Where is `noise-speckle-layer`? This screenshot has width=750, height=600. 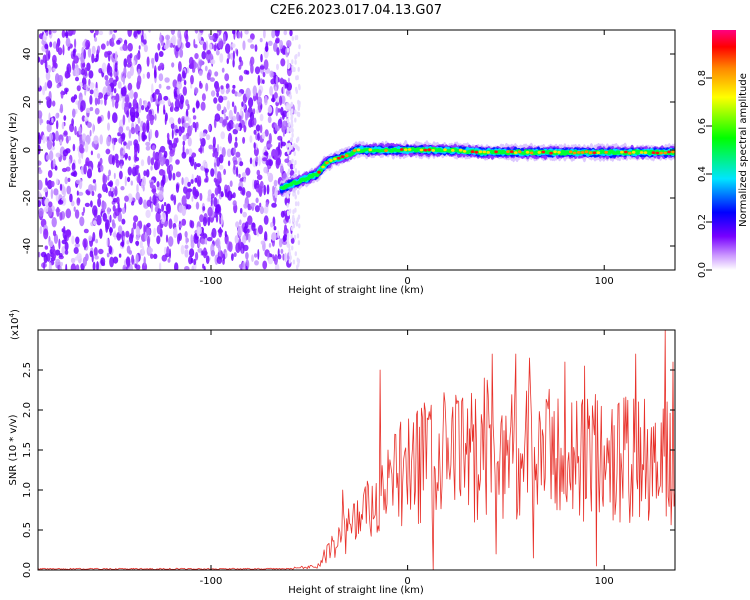
noise-speckle-layer is located at coordinates (169, 150).